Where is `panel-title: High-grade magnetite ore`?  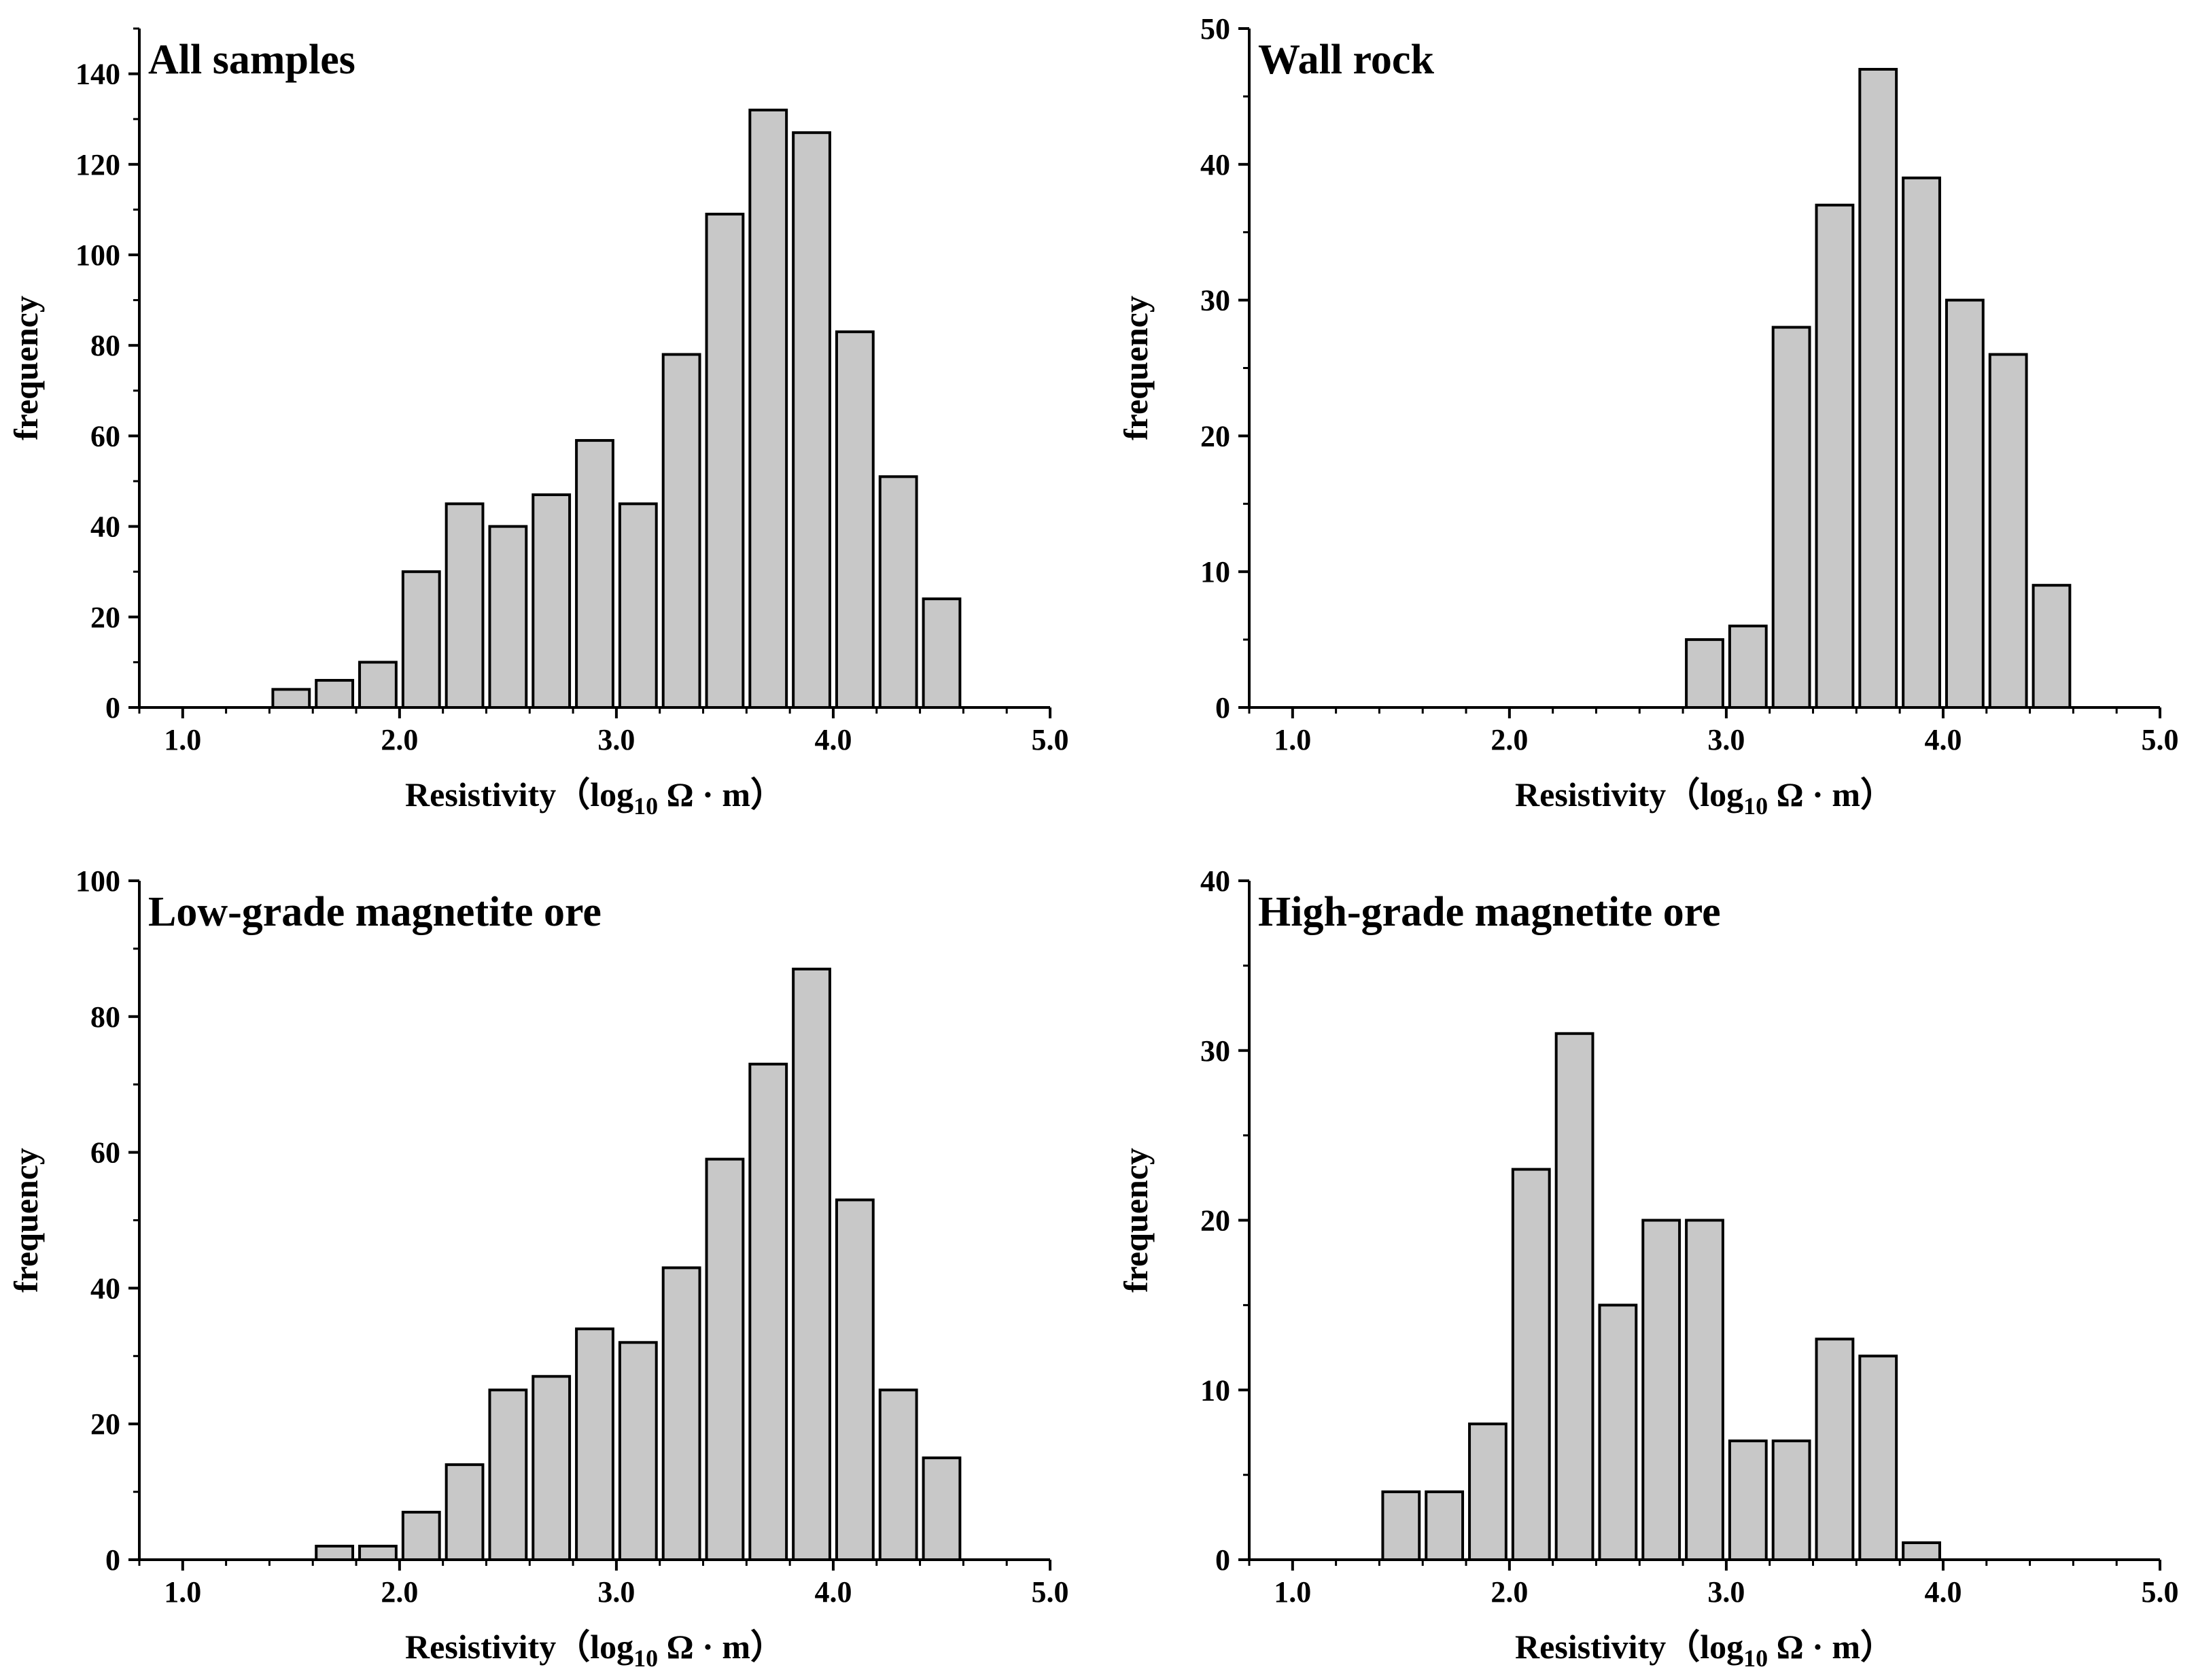 panel-title: High-grade magnetite ore is located at coordinates (1489, 912).